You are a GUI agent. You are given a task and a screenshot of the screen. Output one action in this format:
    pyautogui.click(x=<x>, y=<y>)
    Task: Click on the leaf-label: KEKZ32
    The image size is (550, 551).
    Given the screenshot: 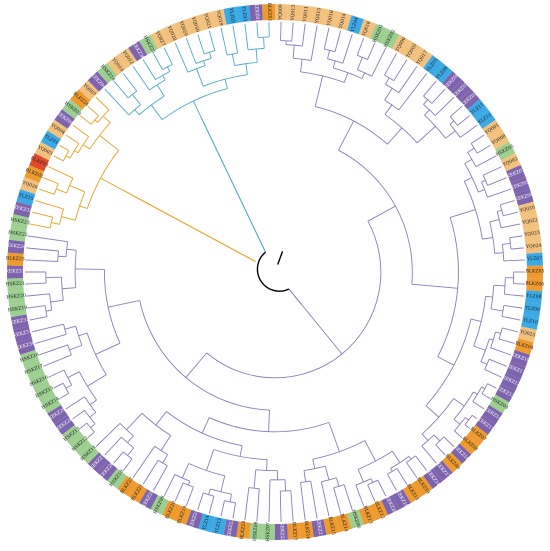 What is the action you would take?
    pyautogui.click(x=20, y=322)
    